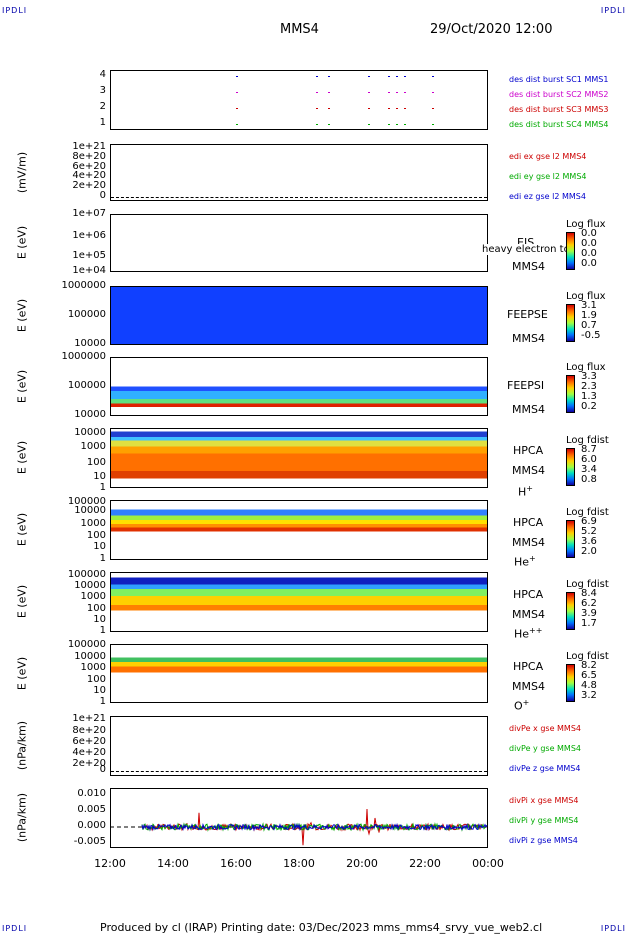 This screenshot has height=934, width=630. I want to click on x-tick-label: 20:00, so click(362, 863).